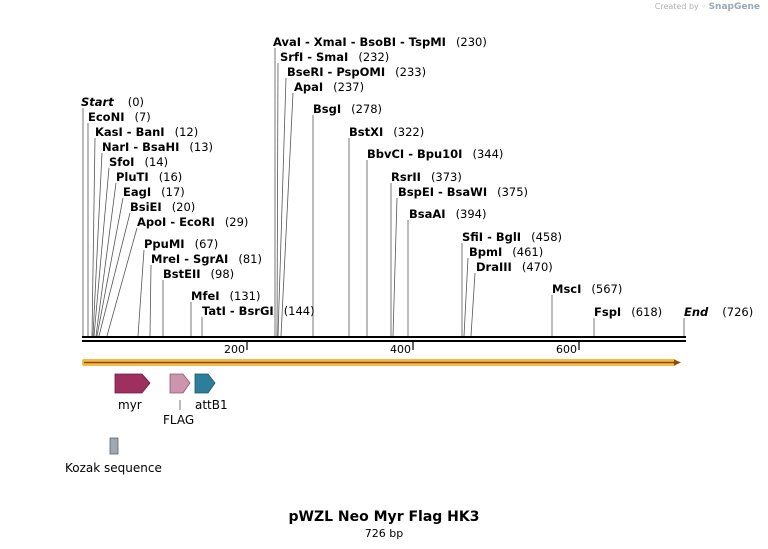  What do you see at coordinates (380, 42) in the screenshot?
I see `site-avai-xmai-bsobi-tspmi: AvaI - XmaI - BsoBI - TspMI (230)` at bounding box center [380, 42].